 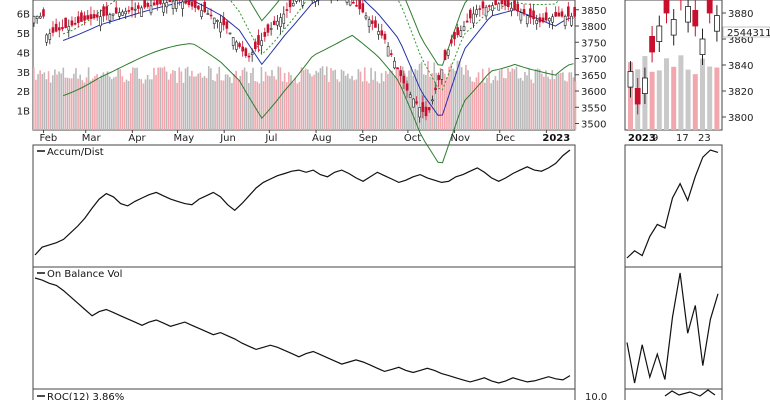 I want to click on detail-xtick-label: 23, so click(x=704, y=138).